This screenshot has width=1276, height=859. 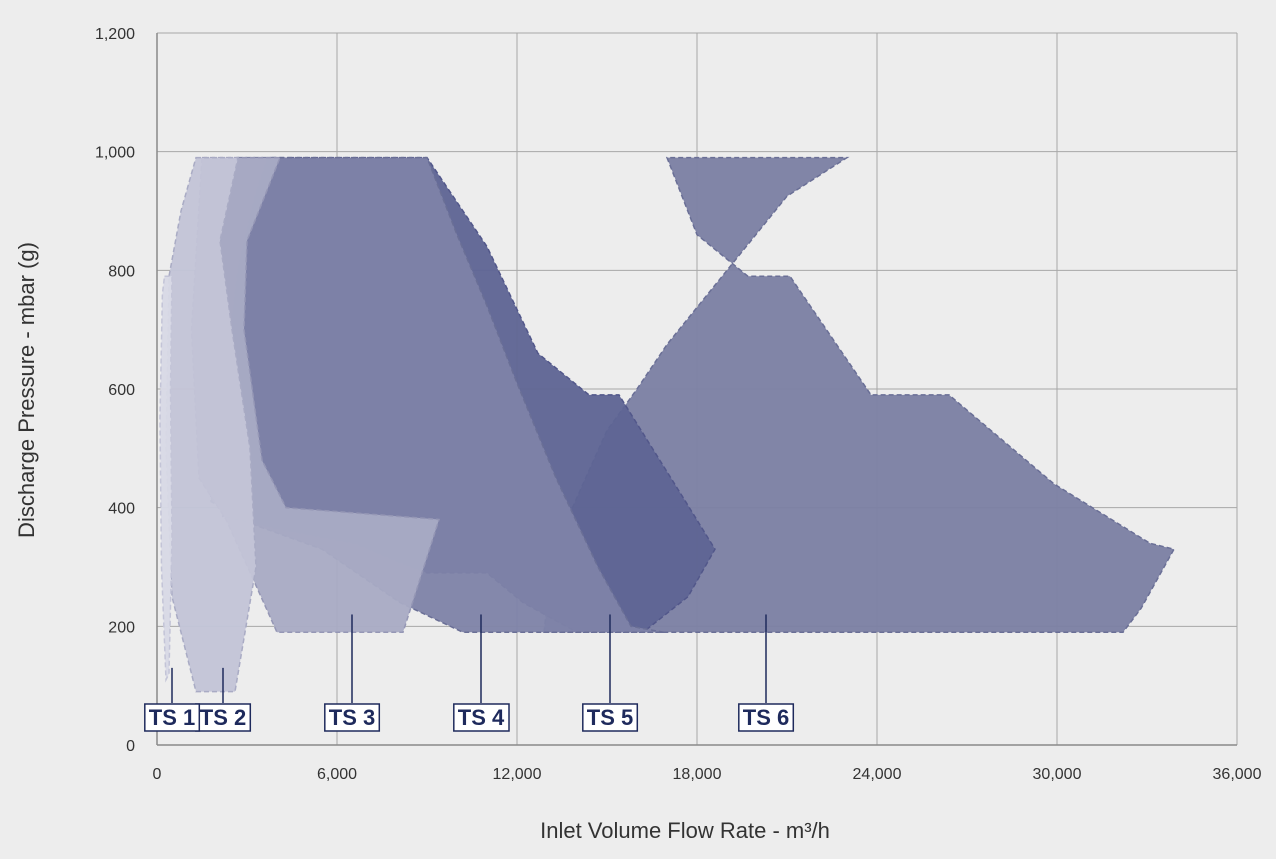 I want to click on series-label-ts3: TS 3, so click(x=352, y=717).